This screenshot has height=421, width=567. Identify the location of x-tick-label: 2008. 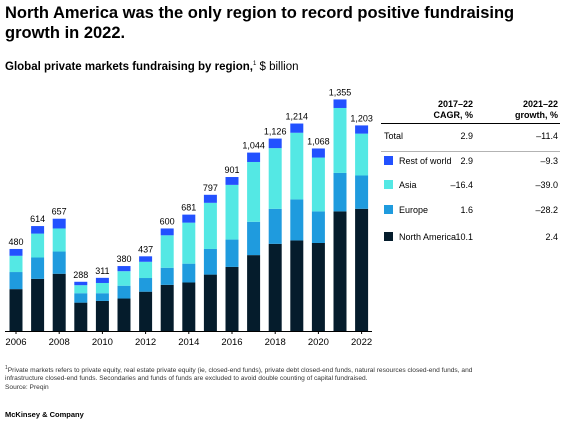
(59, 342).